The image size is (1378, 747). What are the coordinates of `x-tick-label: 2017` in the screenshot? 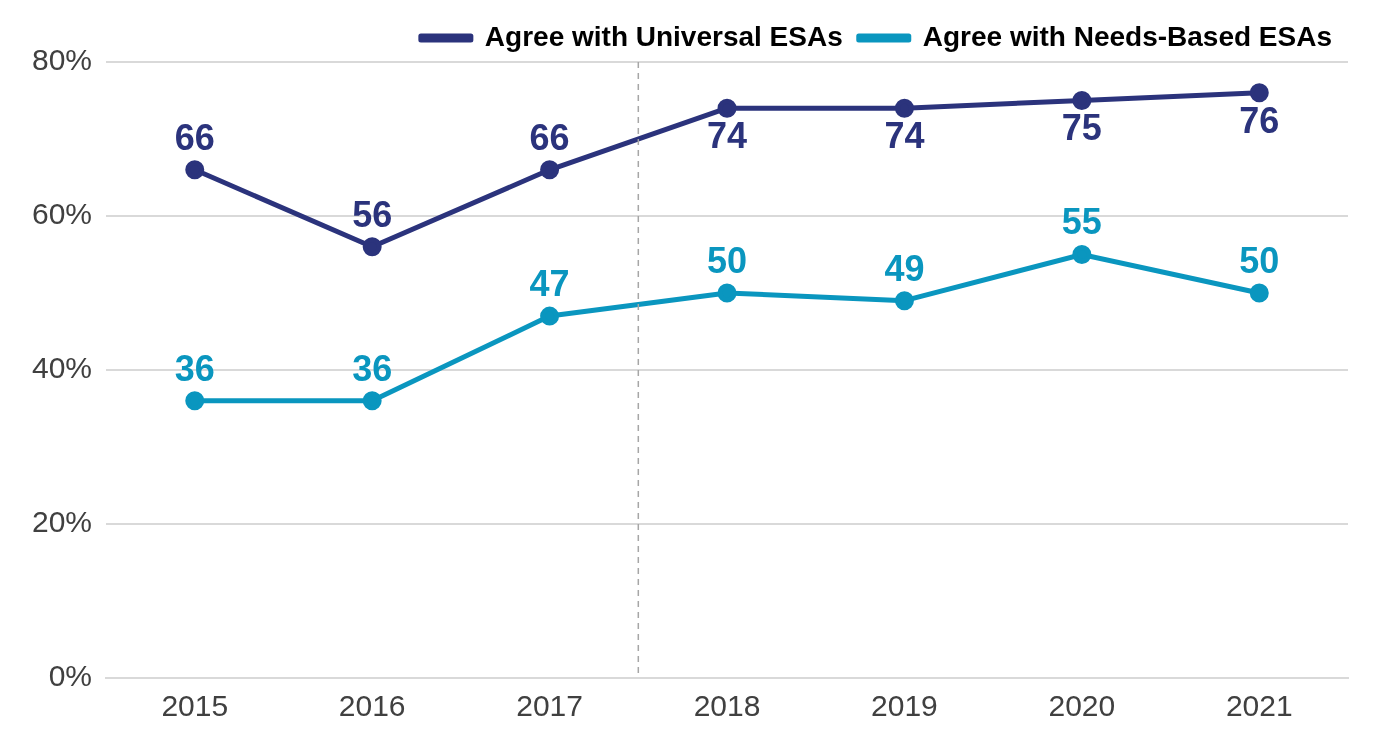 It's located at (549, 706).